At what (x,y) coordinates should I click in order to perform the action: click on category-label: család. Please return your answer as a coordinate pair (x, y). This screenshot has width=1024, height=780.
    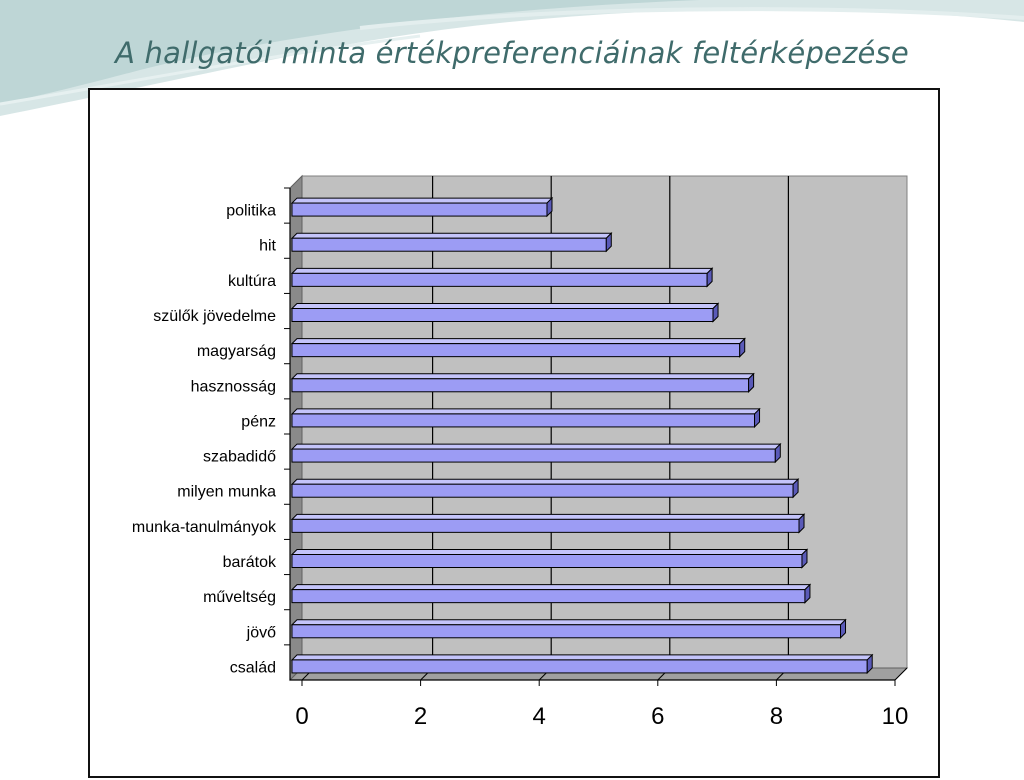
    Looking at the image, I should click on (253, 667).